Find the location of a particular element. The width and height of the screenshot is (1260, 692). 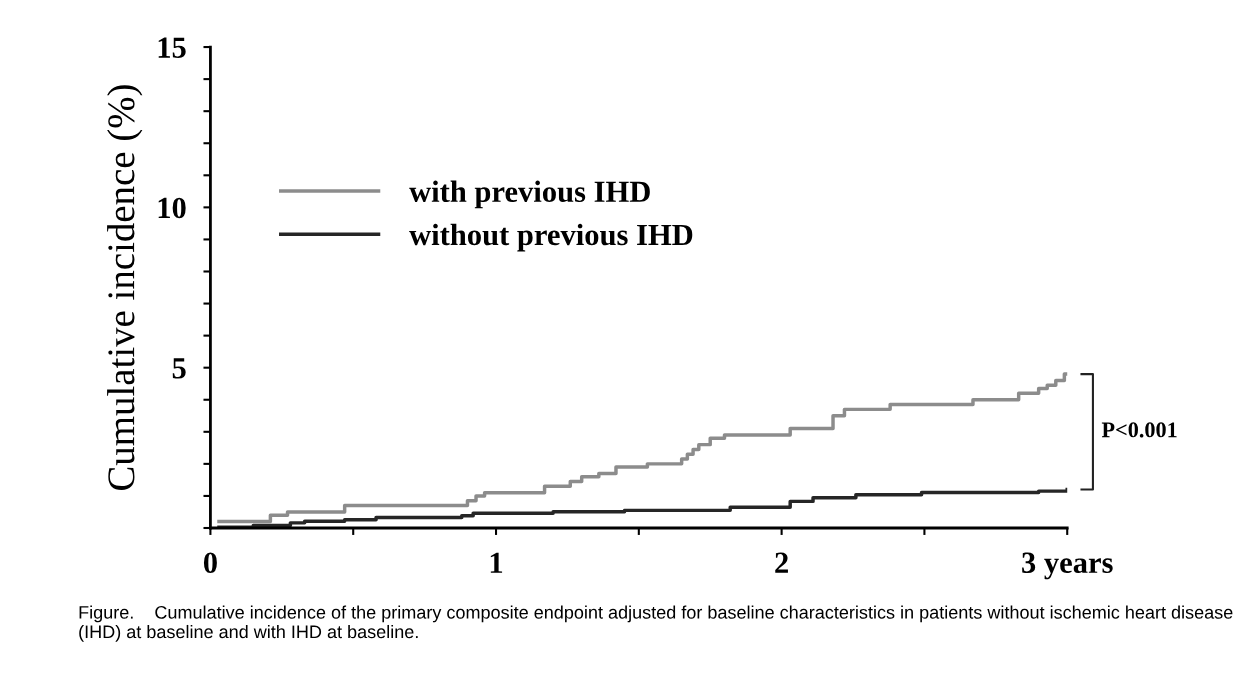

y-tick-label: 5 is located at coordinates (179, 368).